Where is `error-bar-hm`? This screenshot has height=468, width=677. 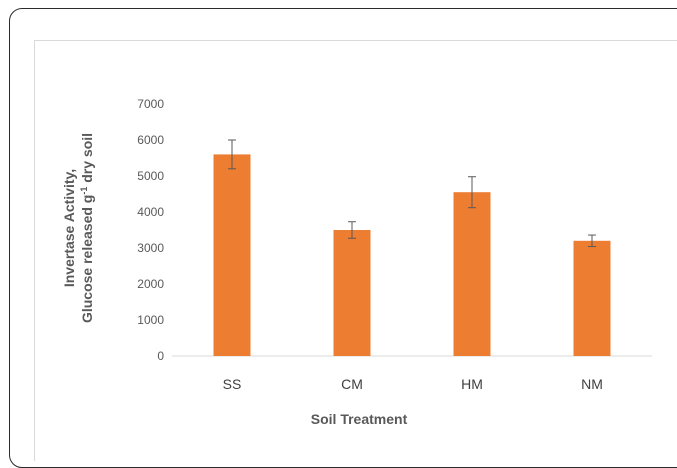
error-bar-hm is located at coordinates (472, 192).